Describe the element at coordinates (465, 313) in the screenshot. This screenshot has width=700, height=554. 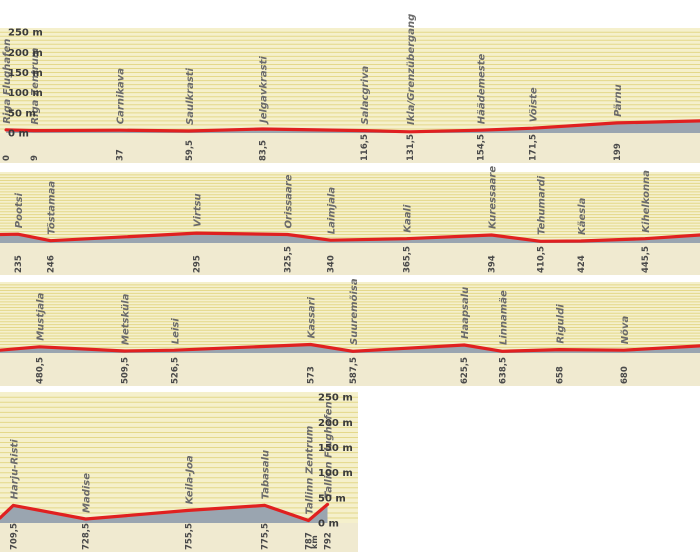
I see `place-label: Haapsalu` at that location.